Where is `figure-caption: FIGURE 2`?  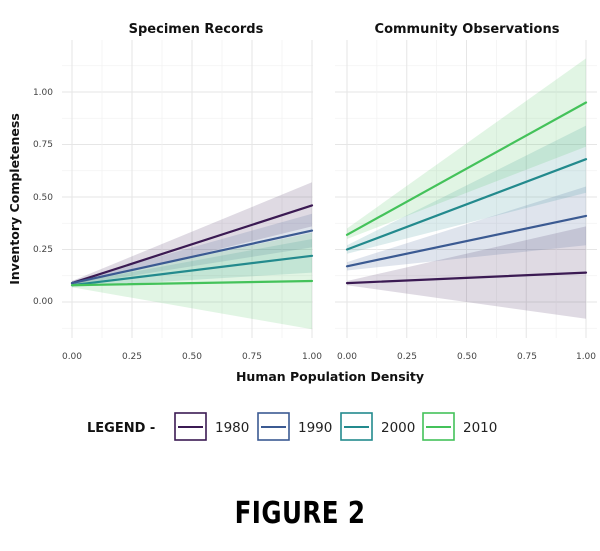
figure-caption: FIGURE 2 is located at coordinates (300, 513).